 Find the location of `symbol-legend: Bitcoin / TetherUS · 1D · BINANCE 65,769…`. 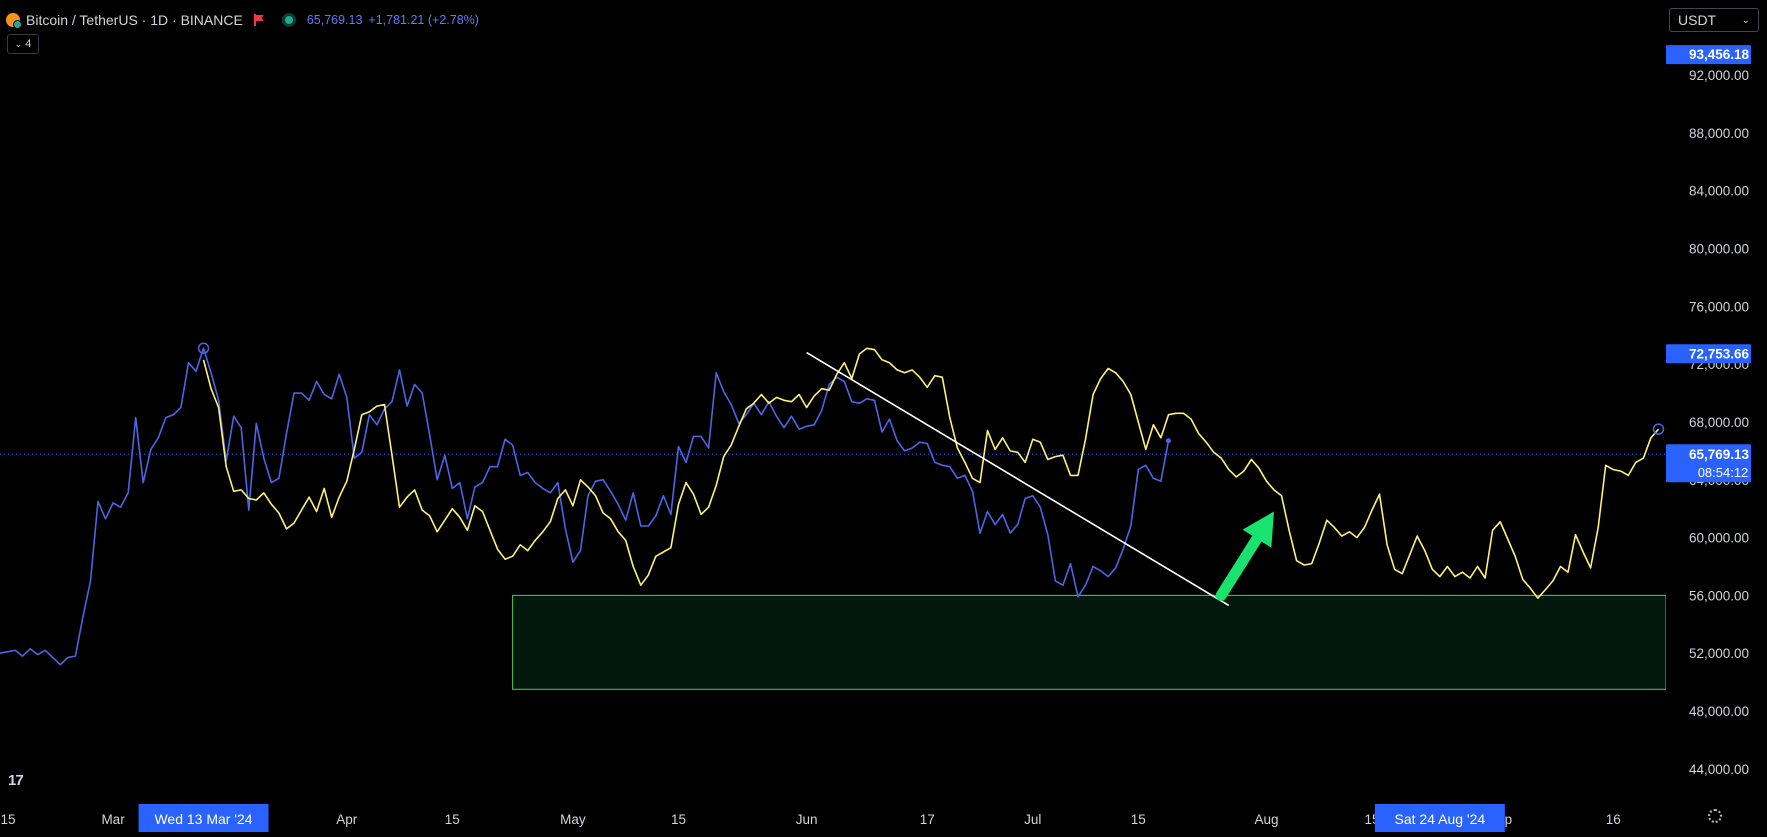

symbol-legend: Bitcoin / TetherUS · 1D · BINANCE 65,769… is located at coordinates (242, 20).